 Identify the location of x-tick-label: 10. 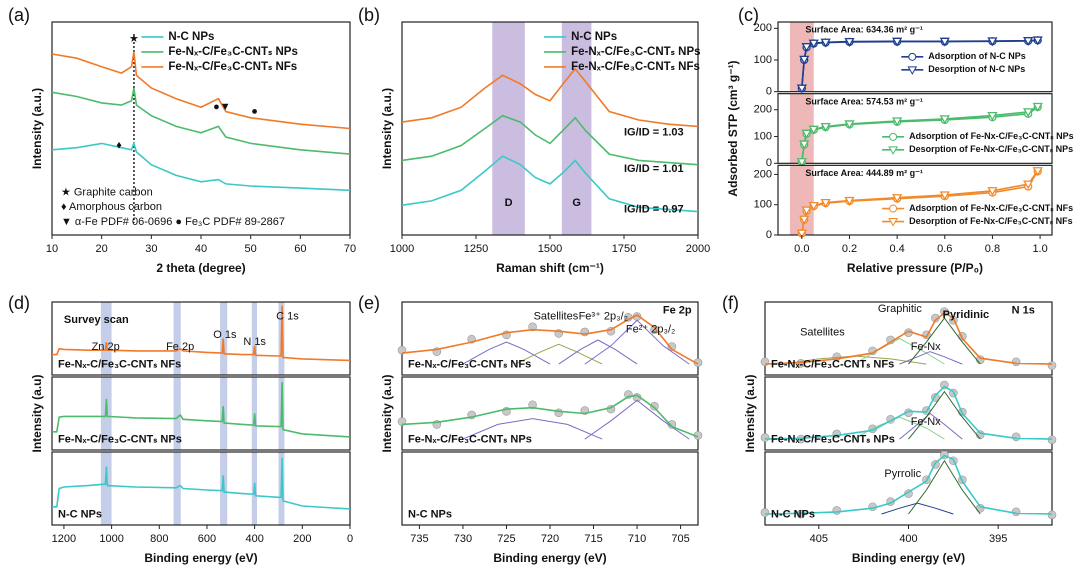
(52, 249).